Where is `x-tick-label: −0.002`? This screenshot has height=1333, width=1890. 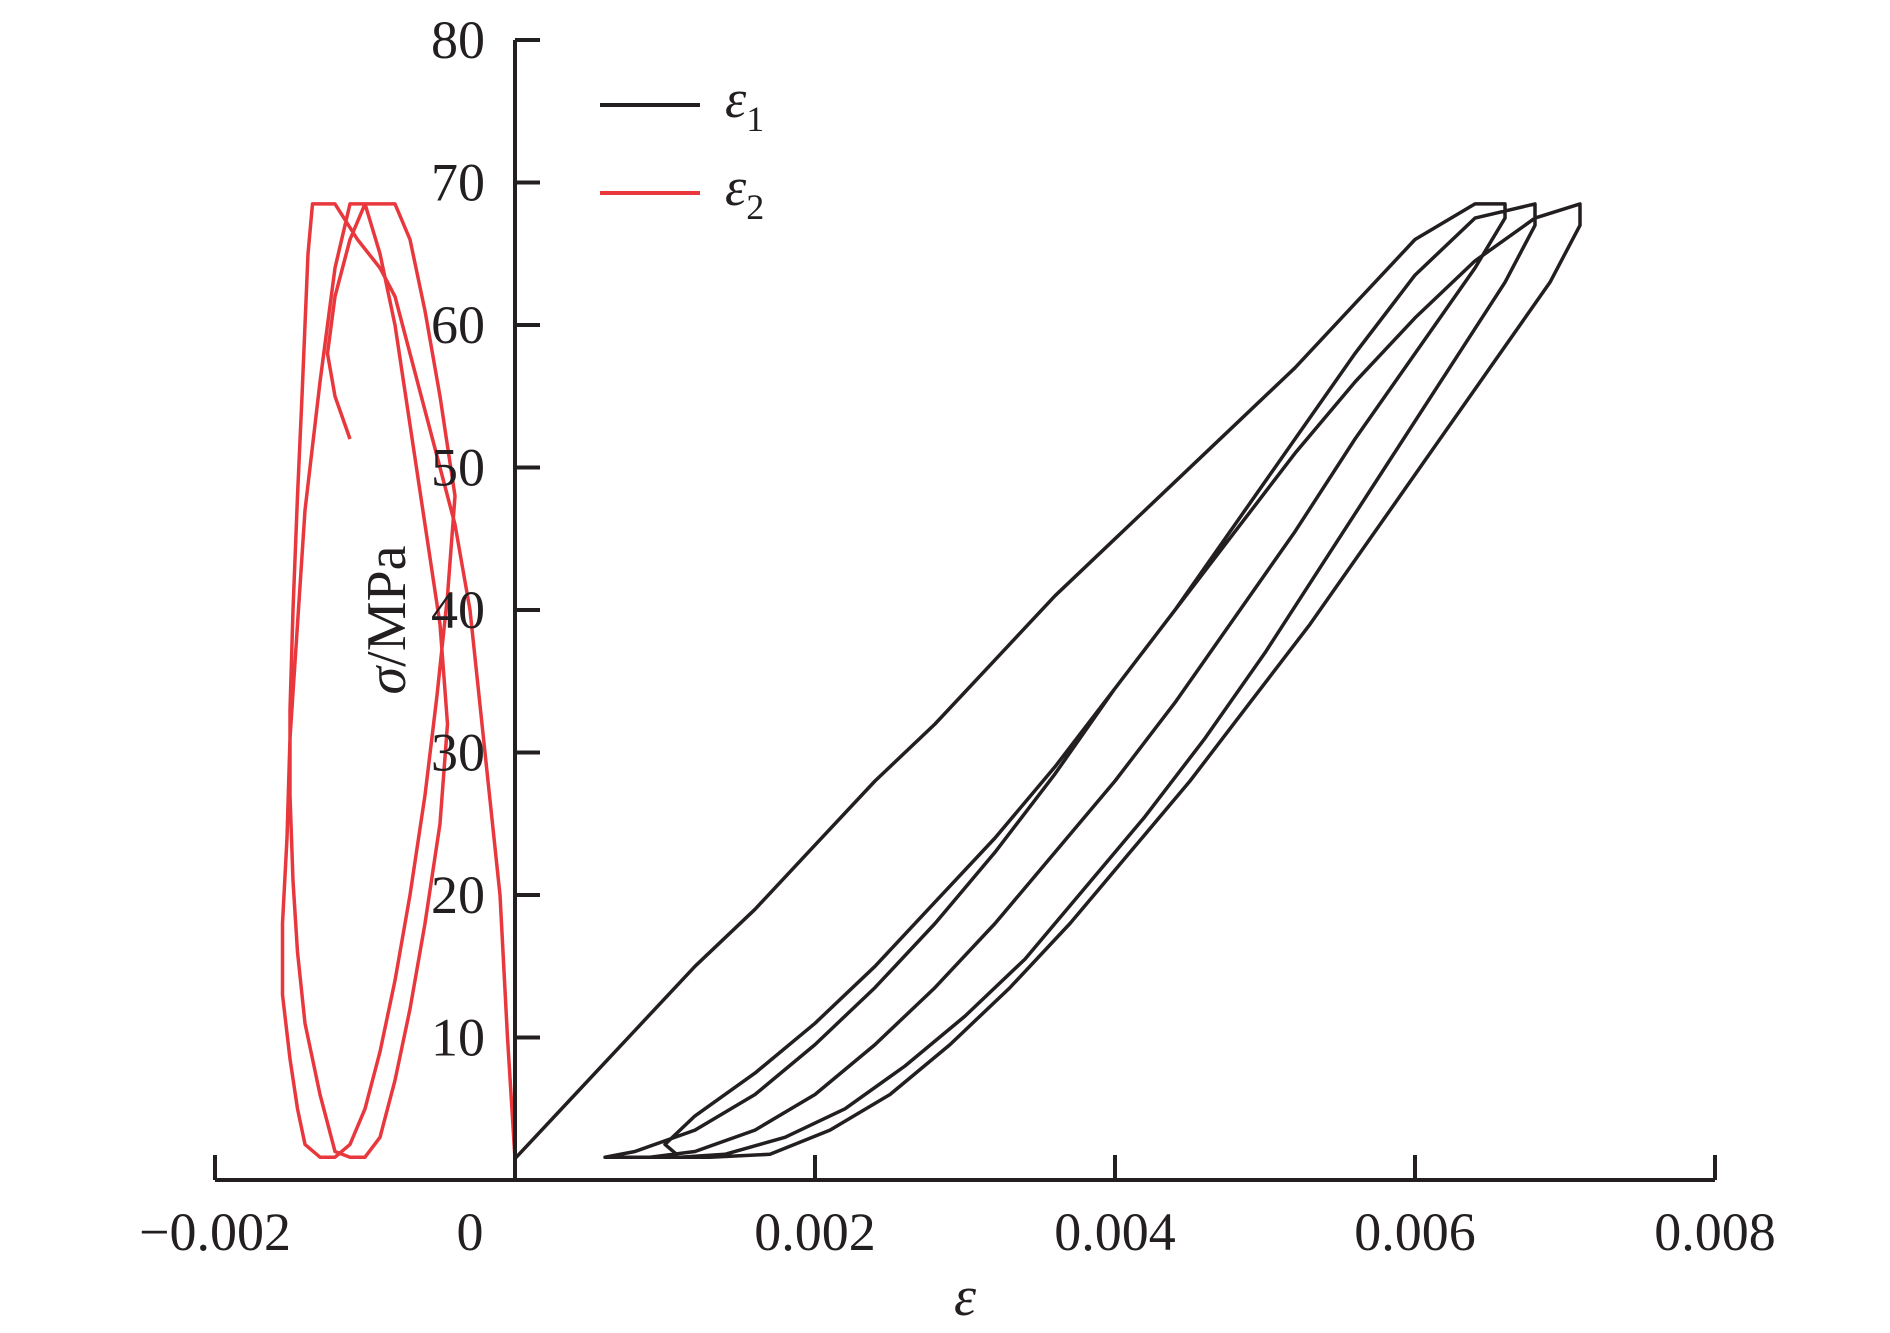 x-tick-label: −0.002 is located at coordinates (215, 1232).